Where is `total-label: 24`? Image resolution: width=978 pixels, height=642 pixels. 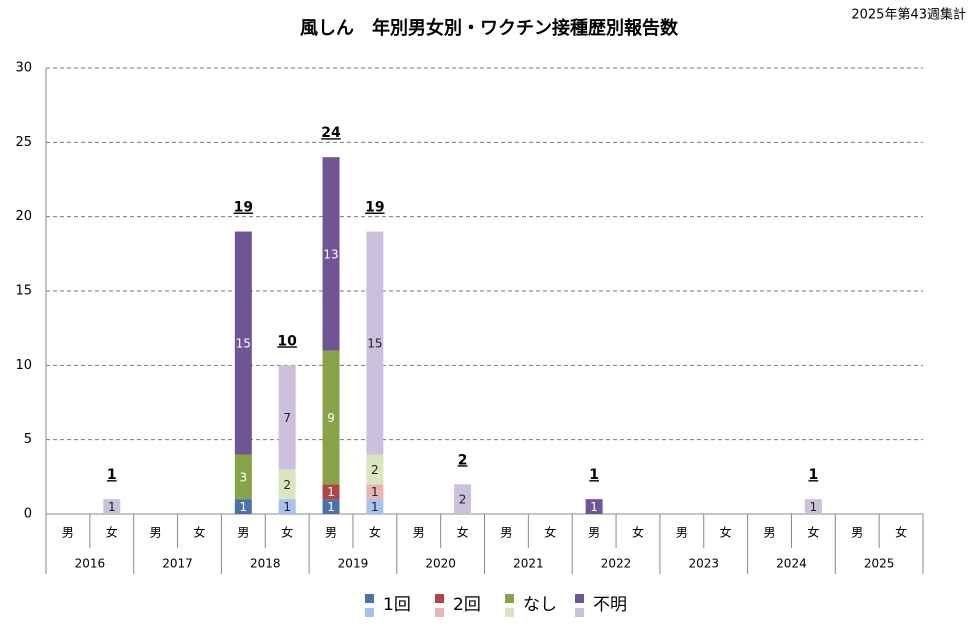
total-label: 24 is located at coordinates (331, 133).